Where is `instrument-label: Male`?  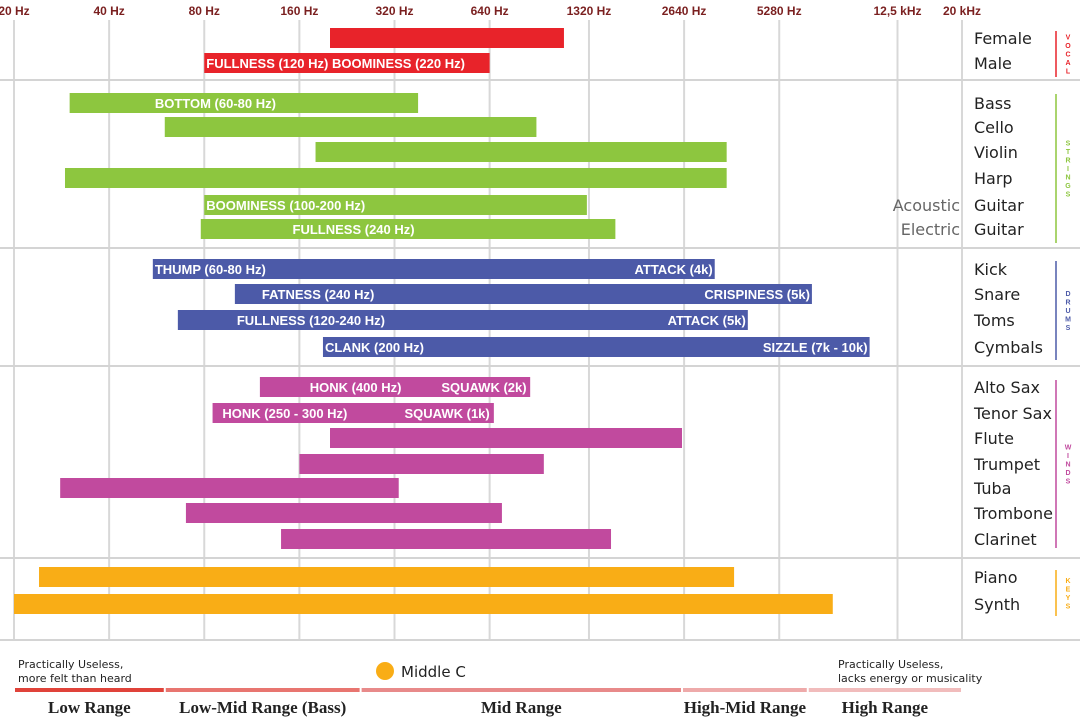
instrument-label: Male is located at coordinates (993, 63).